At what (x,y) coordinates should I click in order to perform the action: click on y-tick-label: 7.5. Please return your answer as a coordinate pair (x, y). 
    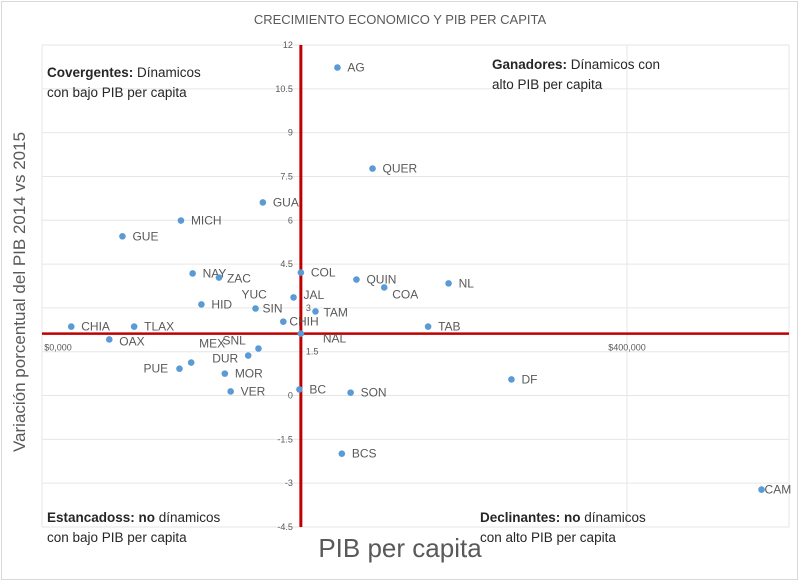
    Looking at the image, I should click on (286, 176).